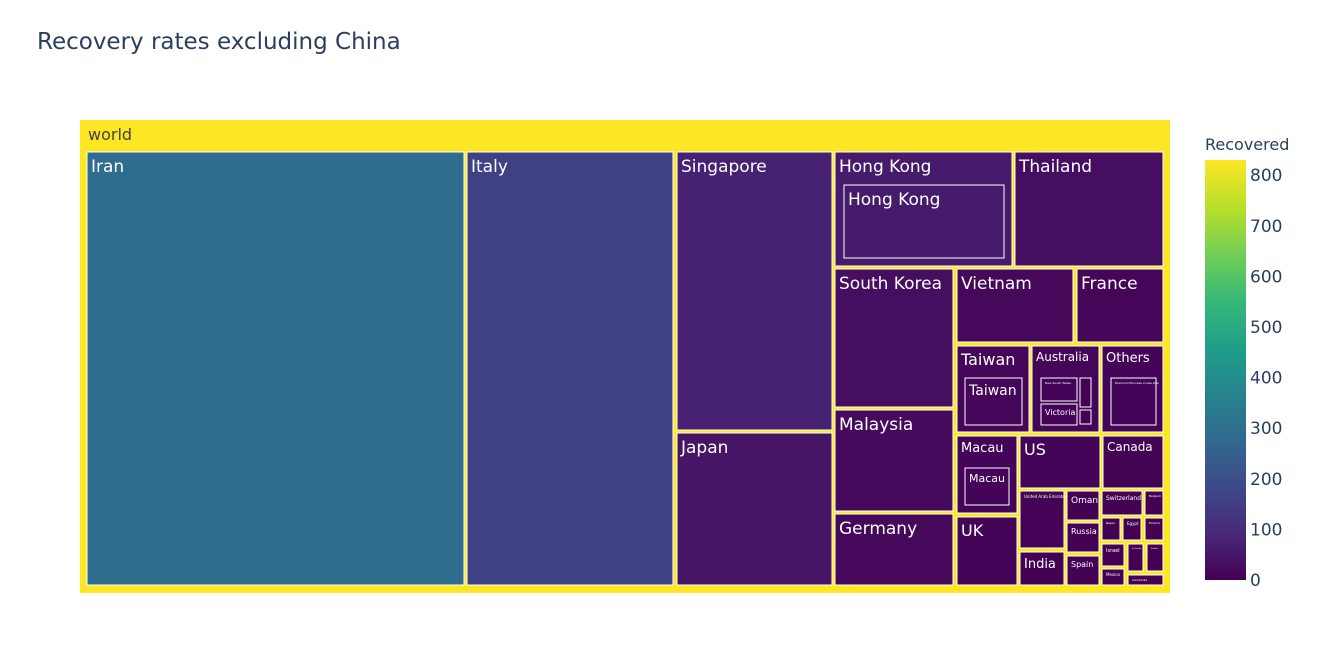 This screenshot has width=1328, height=648. What do you see at coordinates (1135, 557) in the screenshot?
I see `tile-sri-lanka` at bounding box center [1135, 557].